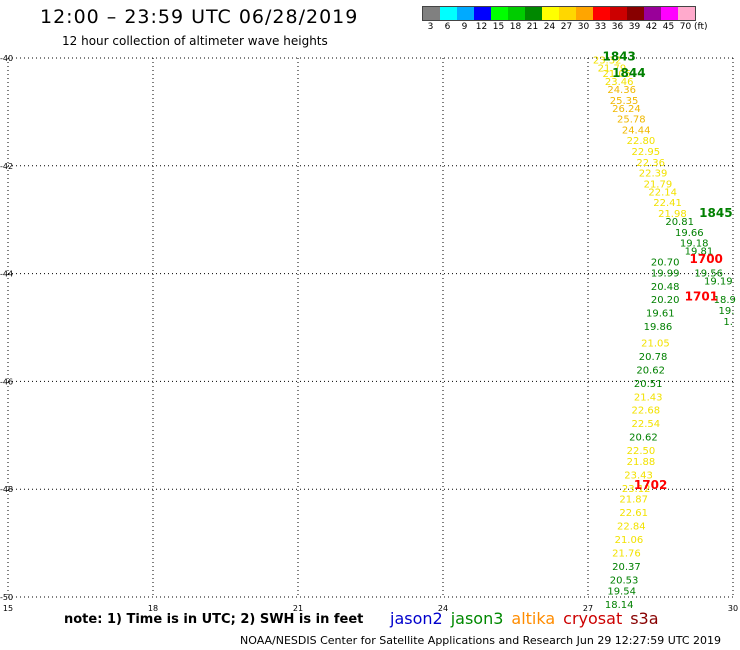 This screenshot has width=740, height=650. I want to click on swh-value: 21.43, so click(648, 397).